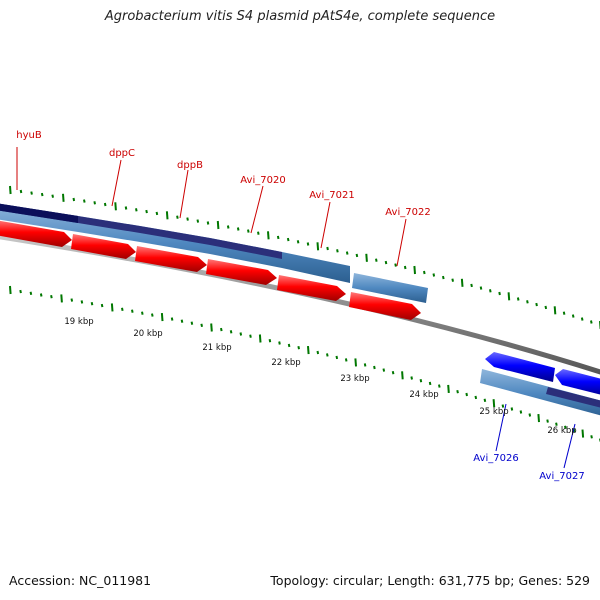 The width and height of the screenshot is (600, 600). Describe the element at coordinates (147, 334) in the screenshot. I see `axis-tick-label: 20 kbp` at that location.